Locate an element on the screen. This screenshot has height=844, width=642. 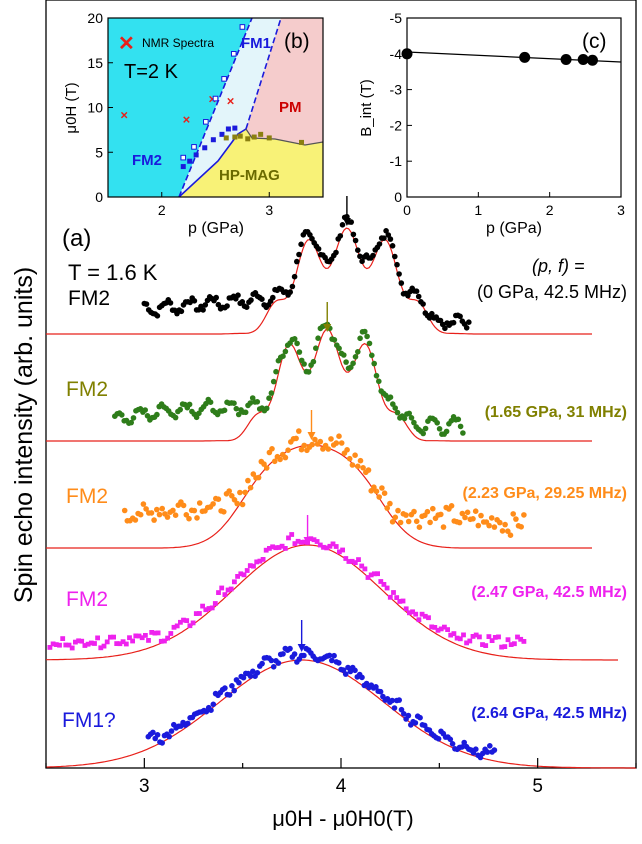
nmr-legend-marker: ✕ is located at coordinates (126, 44).